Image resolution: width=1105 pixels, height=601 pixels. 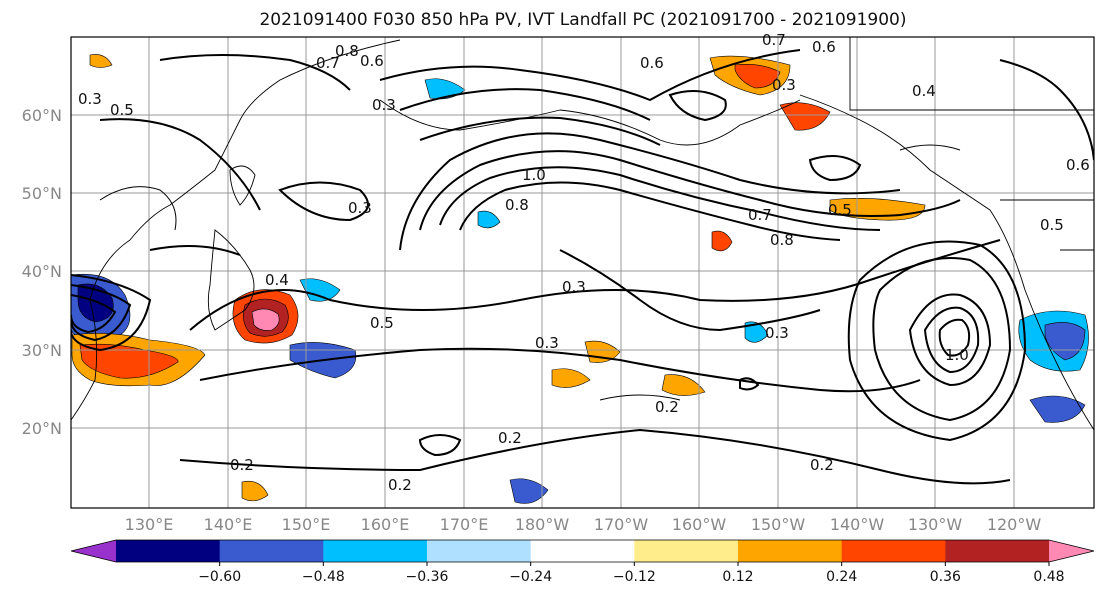 What do you see at coordinates (634, 577) in the screenshot?
I see `colorbar-tick-label: −0.12` at bounding box center [634, 577].